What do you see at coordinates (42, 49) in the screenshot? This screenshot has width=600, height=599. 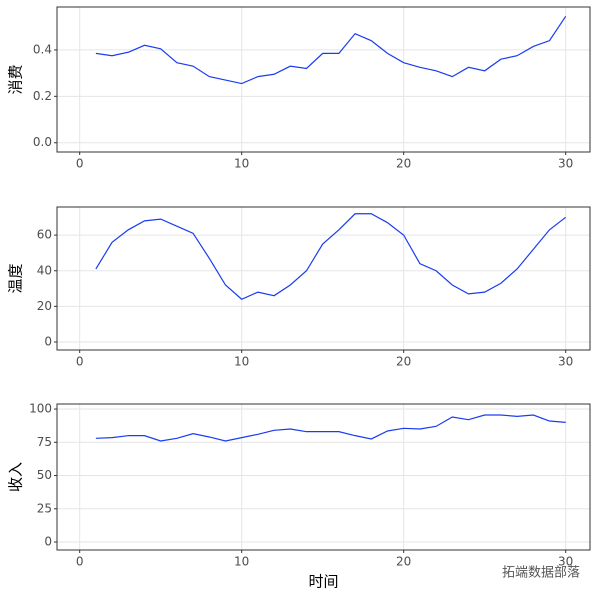 I see `y-tick-label: 0.4` at bounding box center [42, 49].